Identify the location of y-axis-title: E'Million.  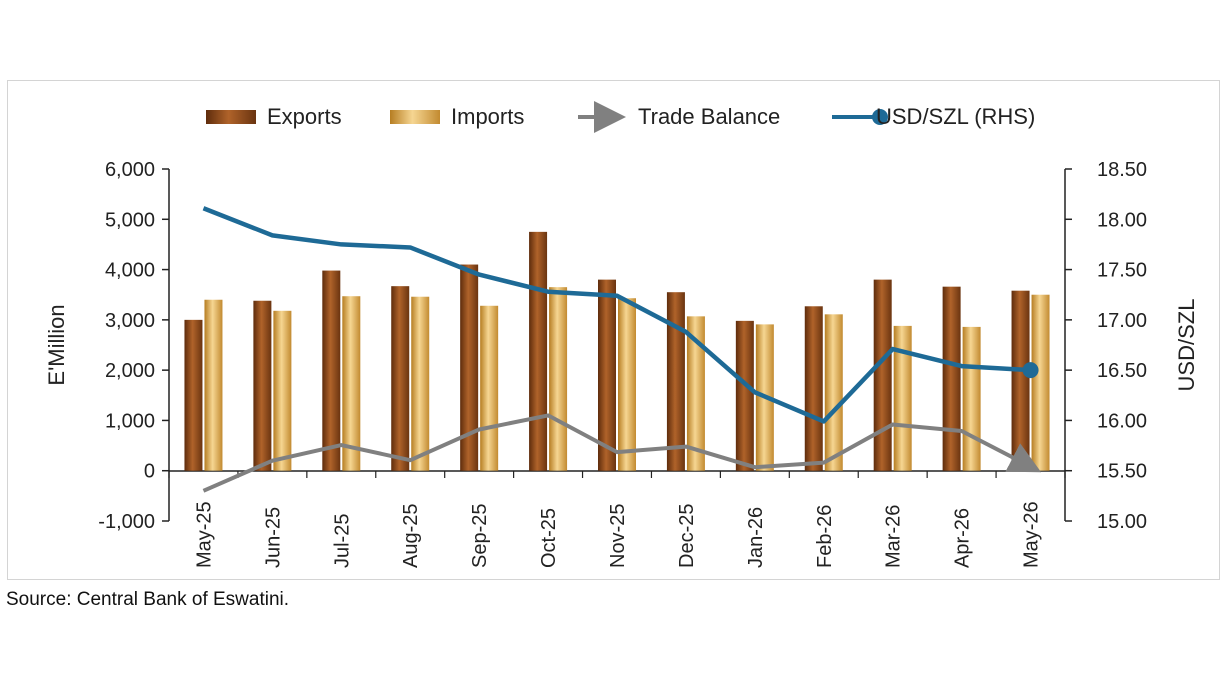
(56, 344).